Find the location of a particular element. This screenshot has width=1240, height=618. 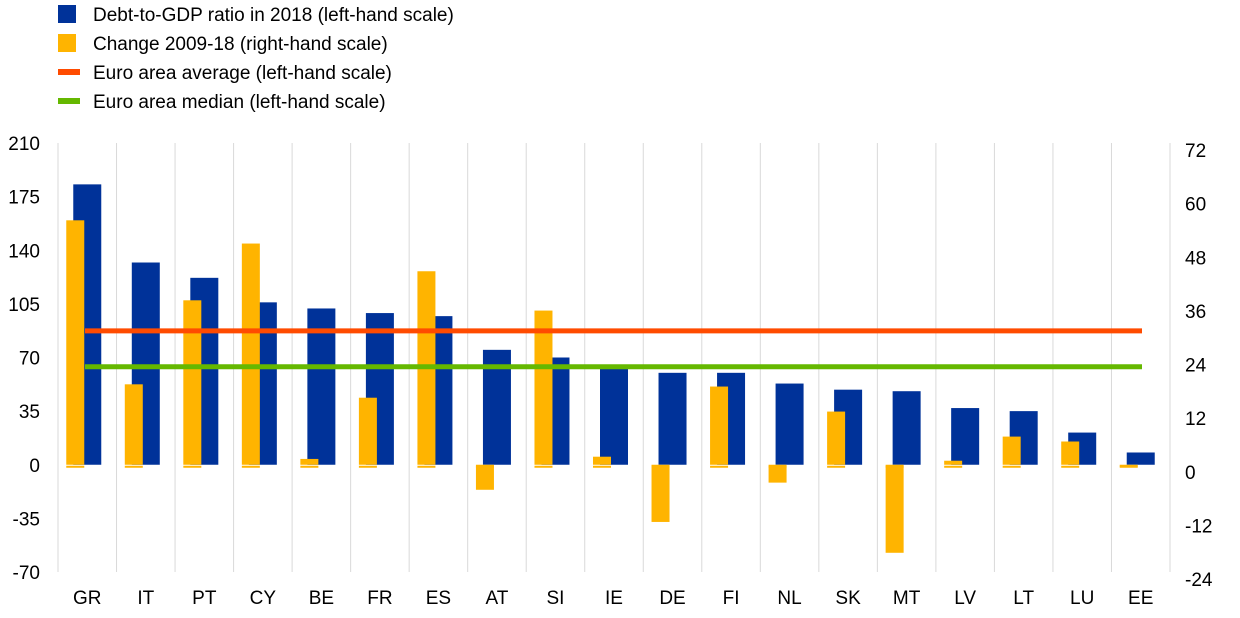

legend-label: Change 2009-18 (right-hand scale) is located at coordinates (240, 44).